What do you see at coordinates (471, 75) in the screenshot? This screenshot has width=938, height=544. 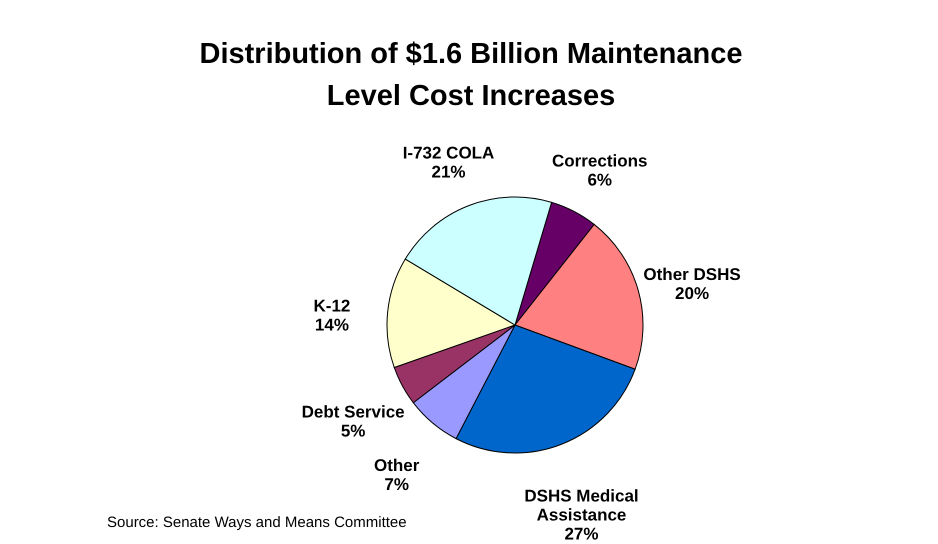 I see `chart-title: Distribution of $1.6 Billion Maintenance Level Cost Increases` at bounding box center [471, 75].